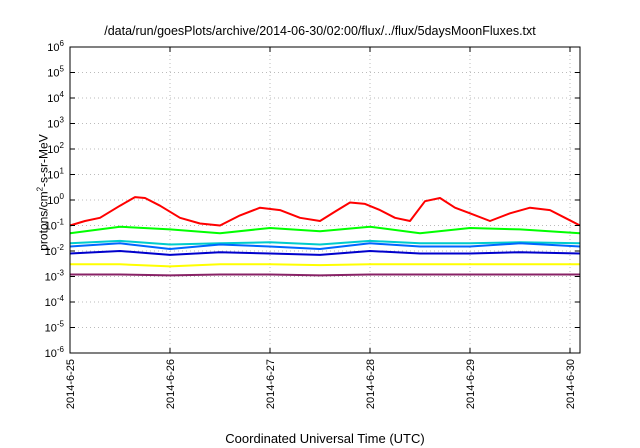  What do you see at coordinates (271, 384) in the screenshot?
I see `x-tick-label: 2014-6-27` at bounding box center [271, 384].